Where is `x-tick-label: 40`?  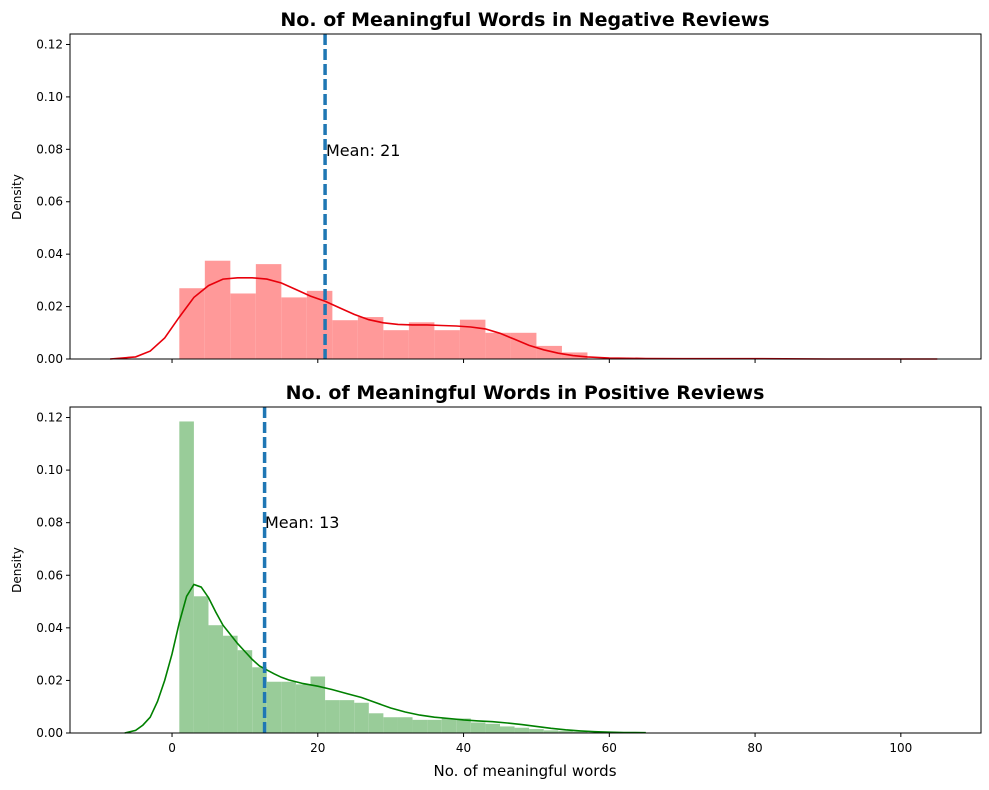 x-tick-label: 40 is located at coordinates (463, 748).